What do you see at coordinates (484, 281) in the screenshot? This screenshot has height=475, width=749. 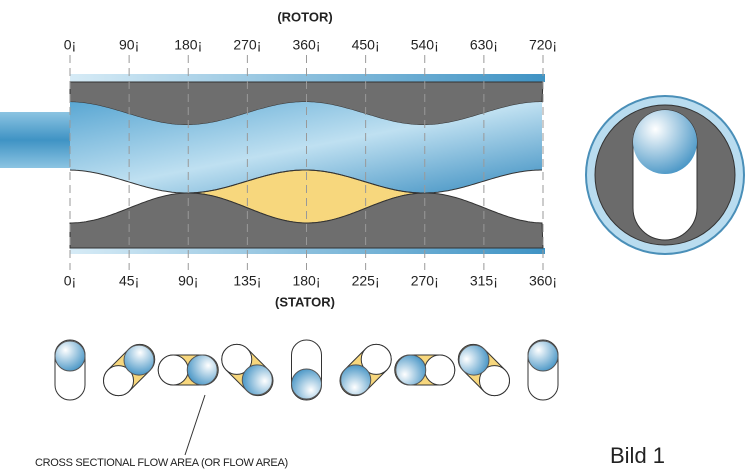 I see `stator-tick: 315¡` at bounding box center [484, 281].